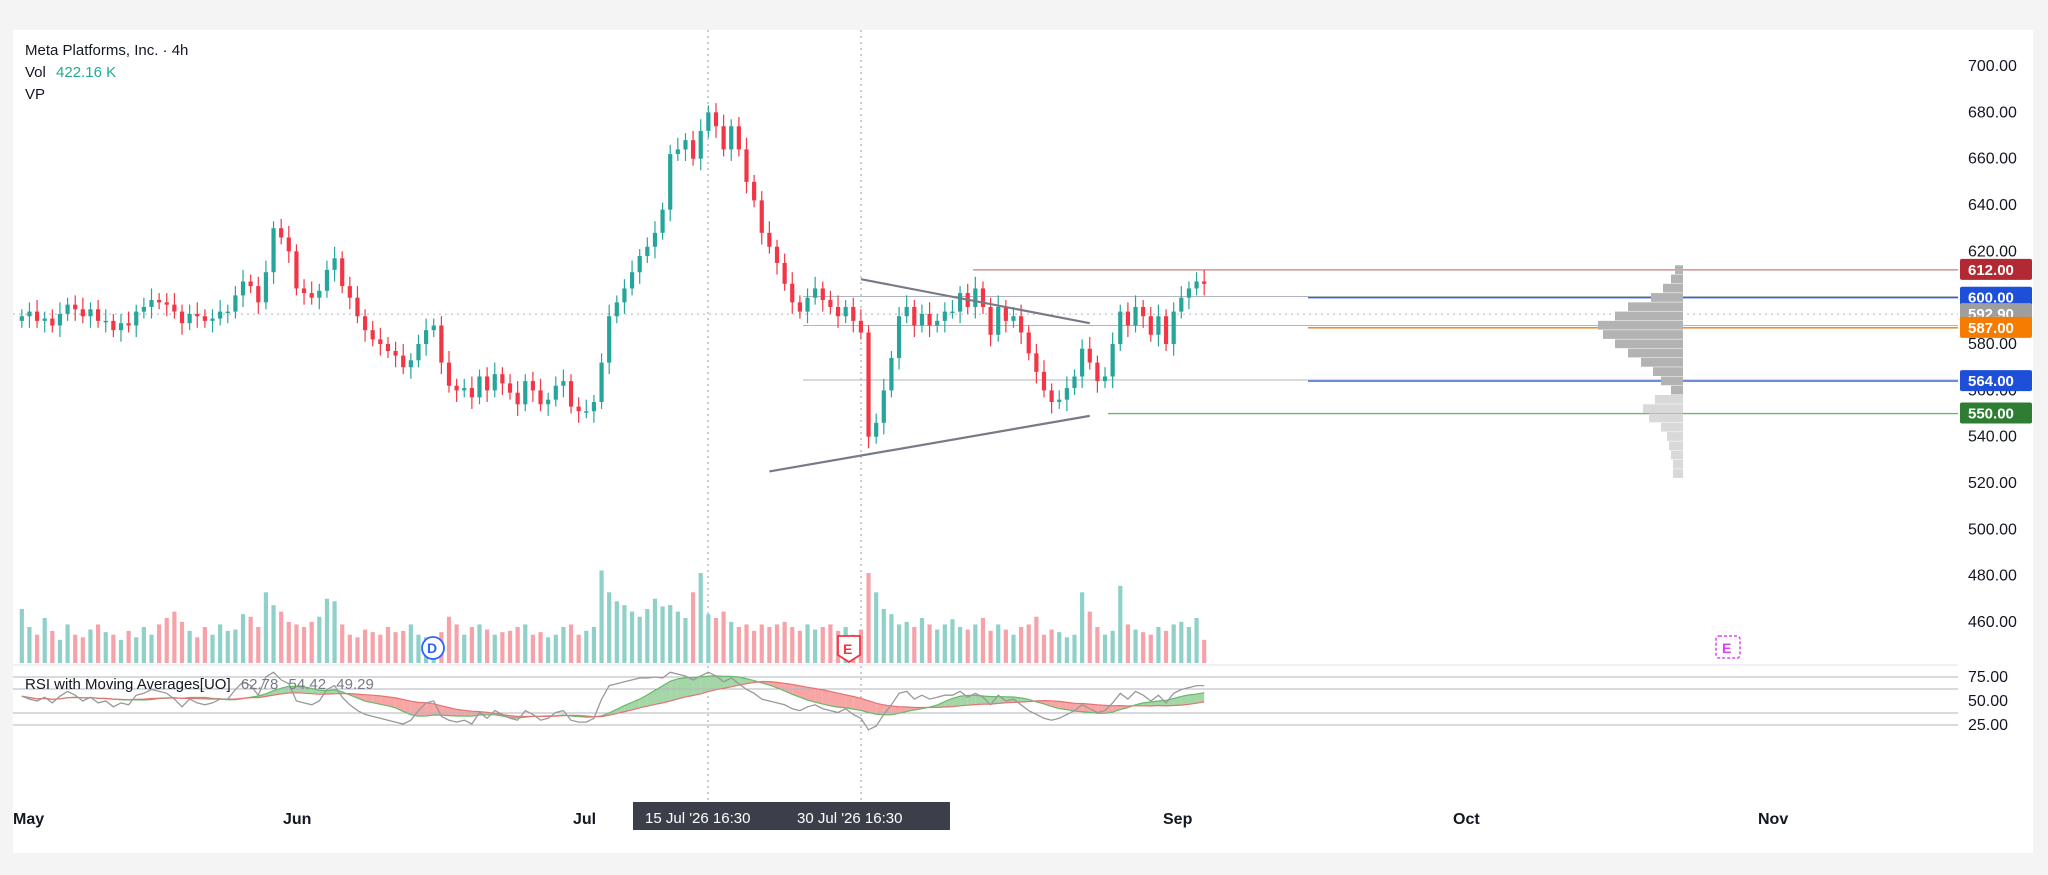 This screenshot has width=2048, height=875. I want to click on price-tag-550.00, so click(1996, 413).